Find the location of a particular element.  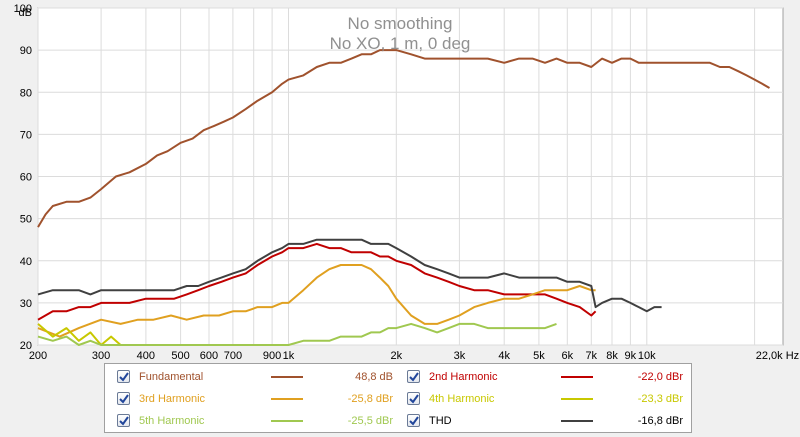

legend-item-4th-harmonic: 4th Harmonic -23,3 dBr is located at coordinates (544, 399).